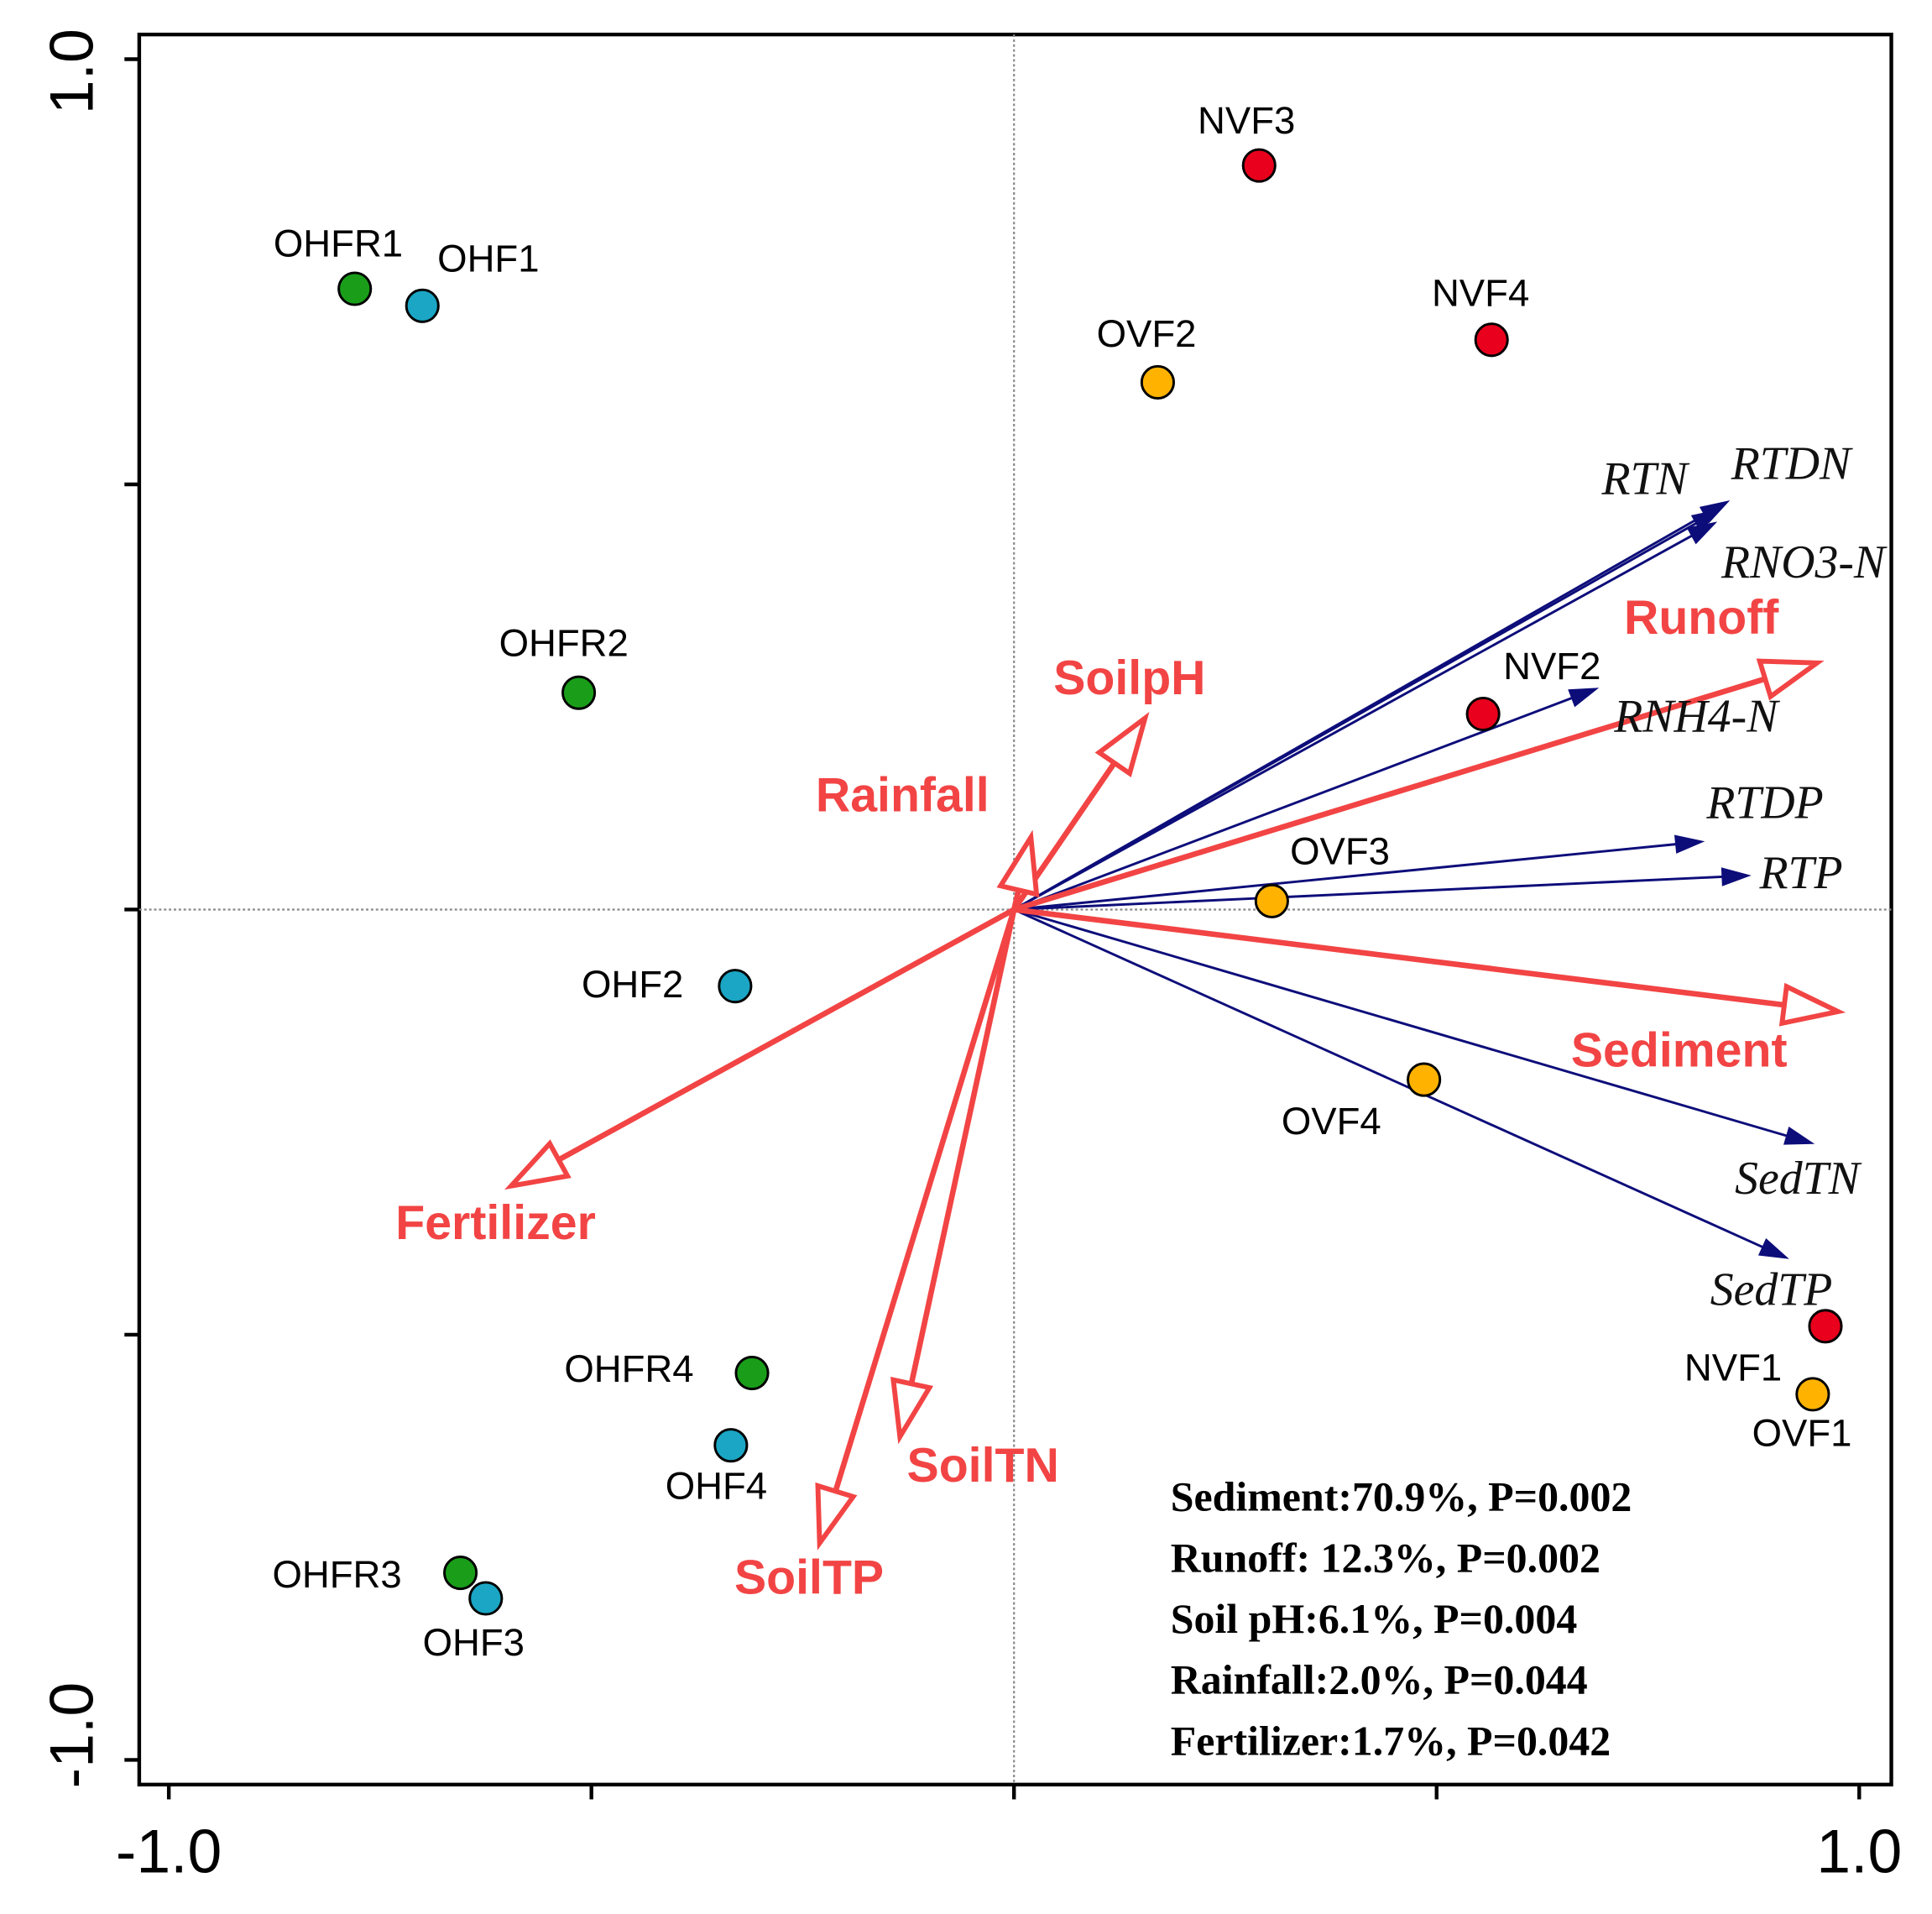 The height and width of the screenshot is (1914, 1932). Describe the element at coordinates (809, 1578) in the screenshot. I see `explanatory-label: SoilTP` at that location.